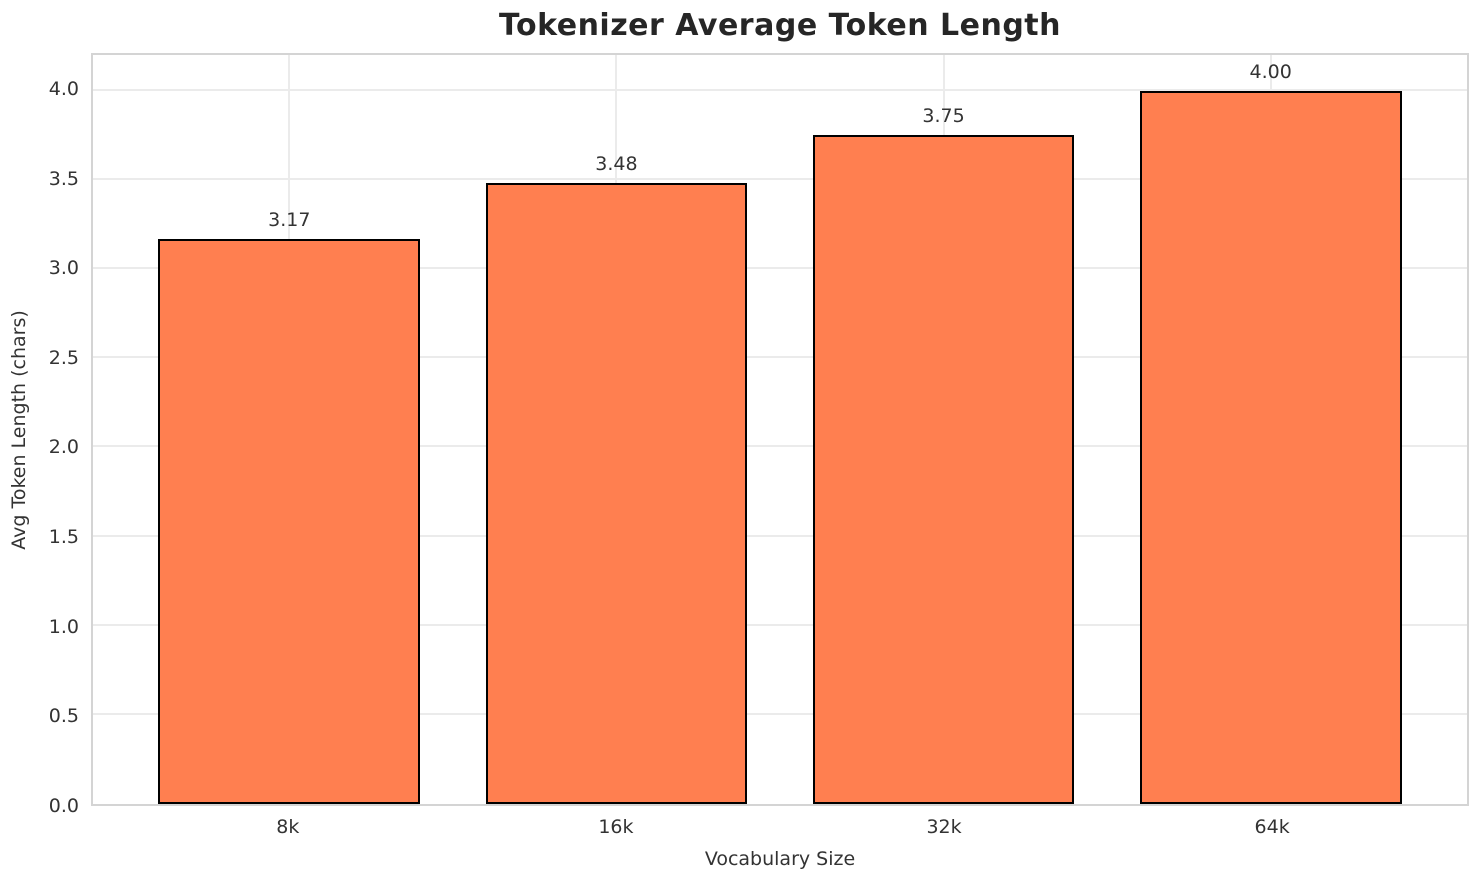 The width and height of the screenshot is (1484, 885). What do you see at coordinates (616, 493) in the screenshot?
I see `bar-16k` at bounding box center [616, 493].